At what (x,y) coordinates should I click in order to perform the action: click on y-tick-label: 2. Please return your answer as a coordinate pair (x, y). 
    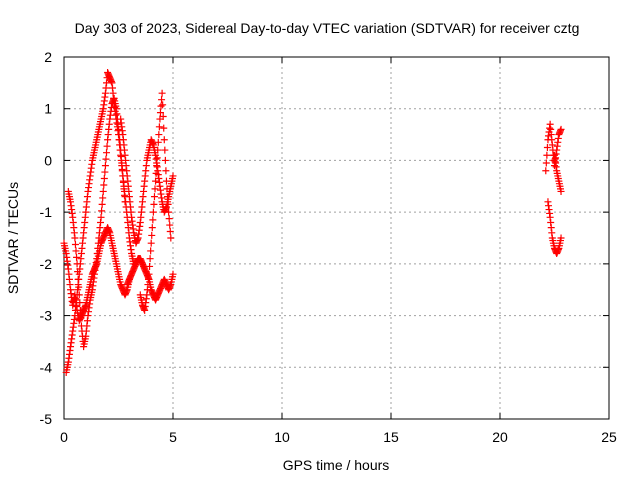
    Looking at the image, I should click on (48, 57).